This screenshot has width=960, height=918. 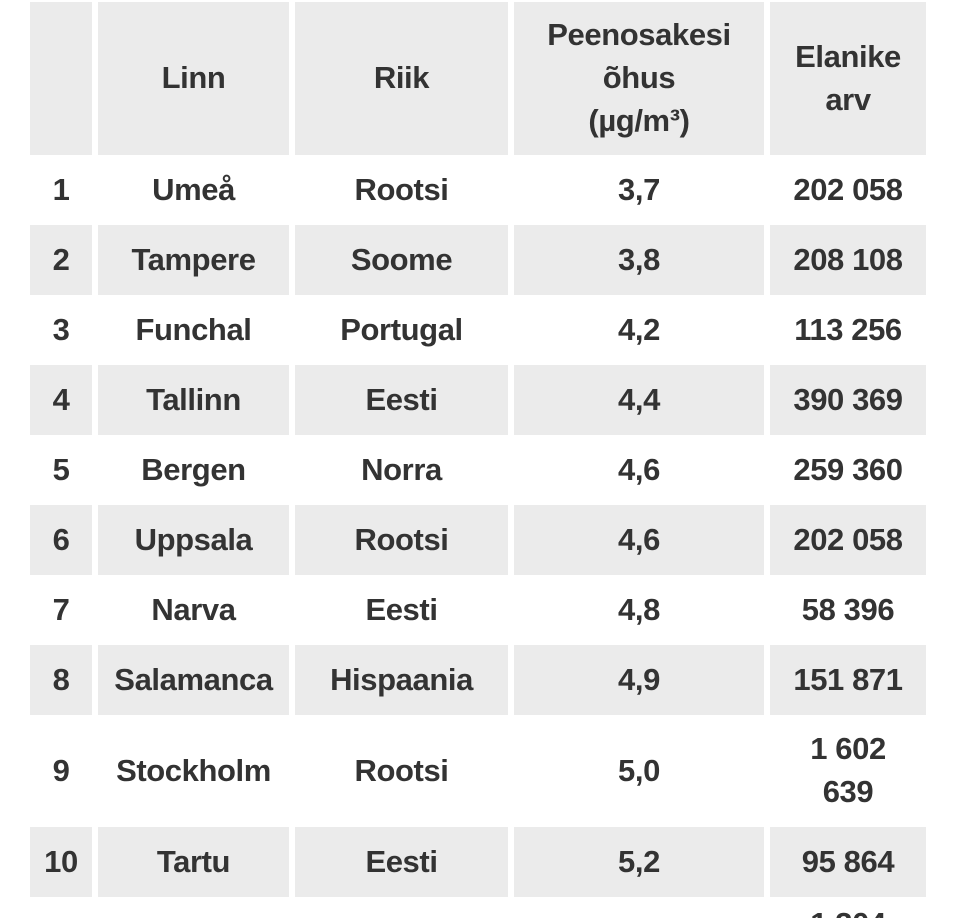 I want to click on city-cell: Stockholm, so click(x=193, y=771).